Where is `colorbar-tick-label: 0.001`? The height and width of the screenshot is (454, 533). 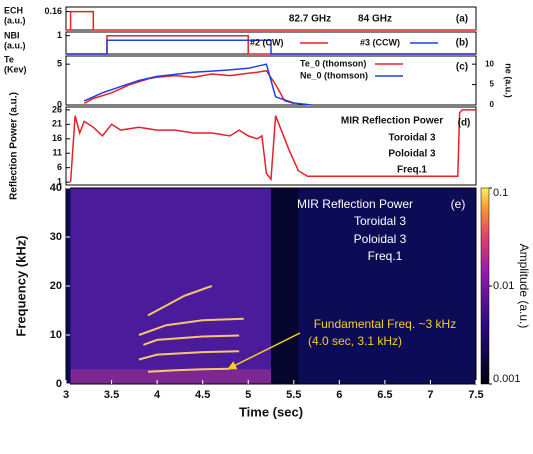 colorbar-tick-label: 0.001 is located at coordinates (507, 379).